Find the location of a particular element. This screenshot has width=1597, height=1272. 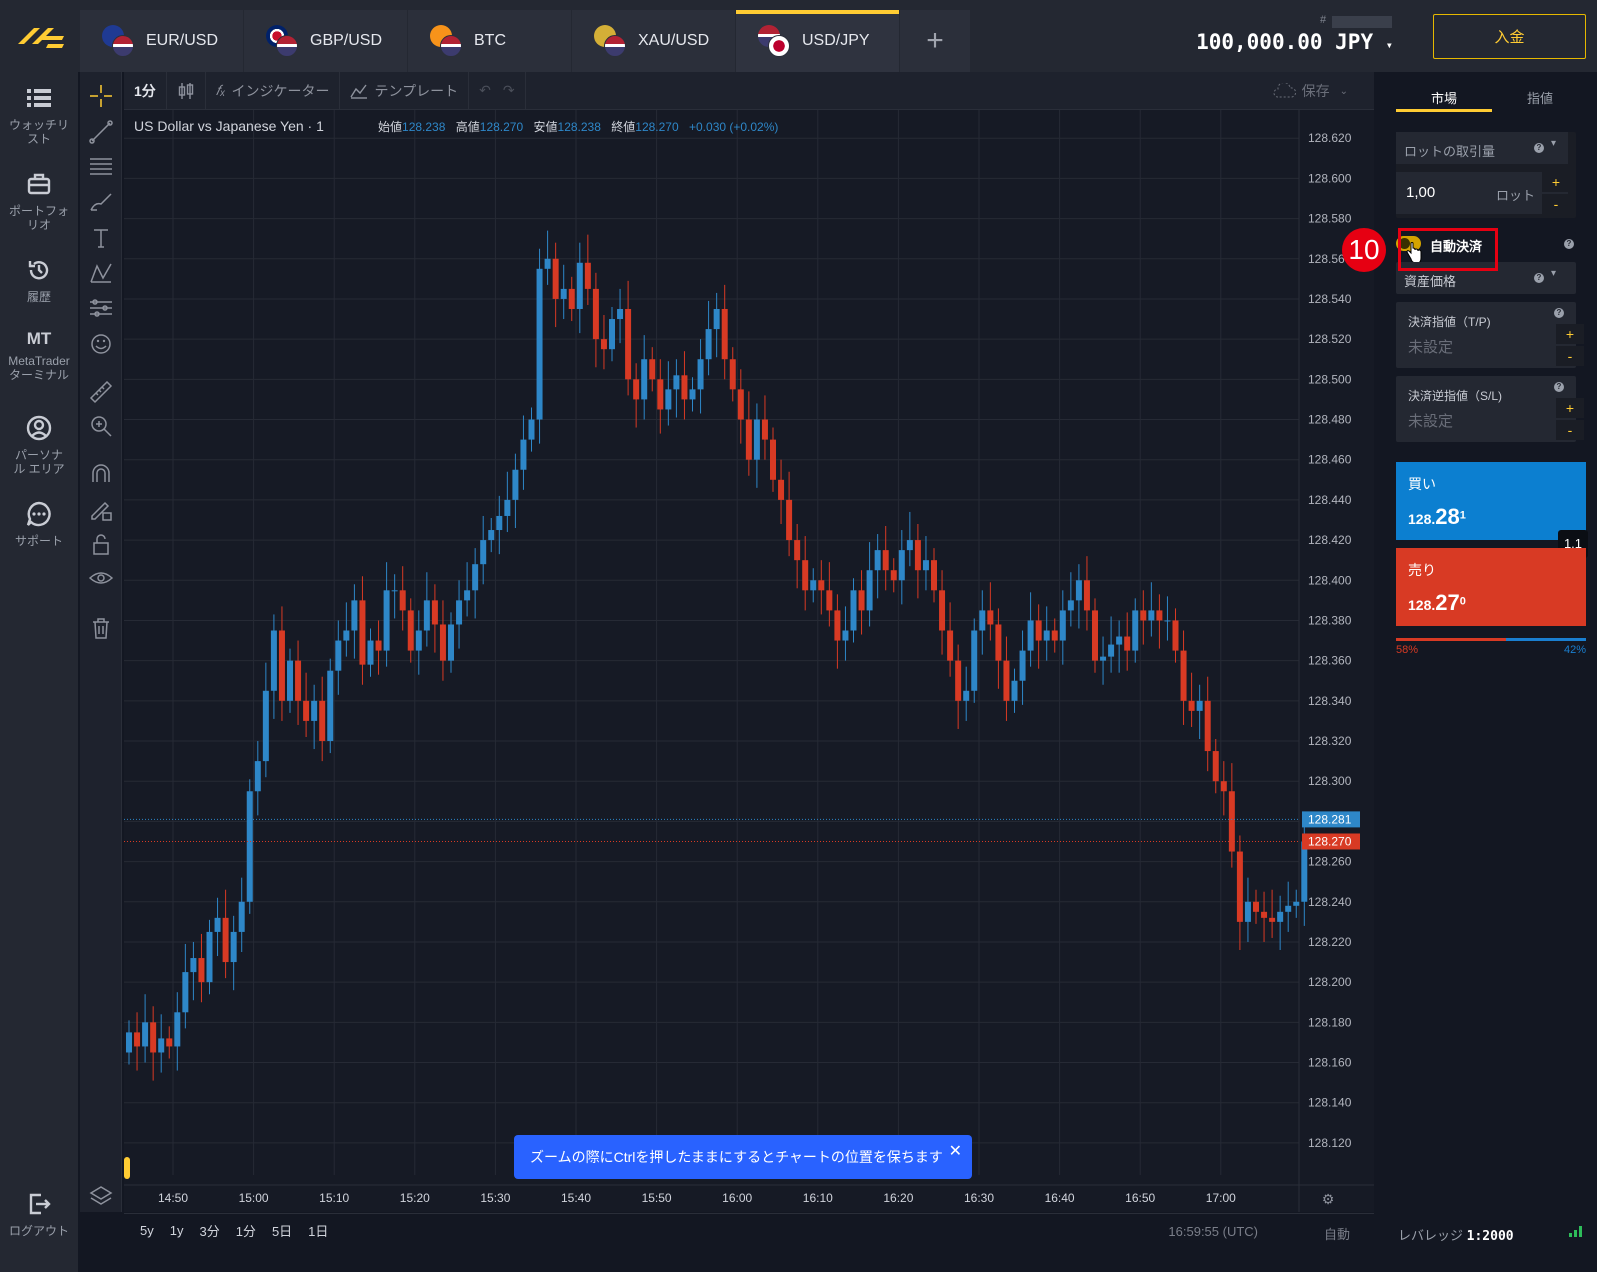

lot-plus-button: + is located at coordinates (1556, 182).